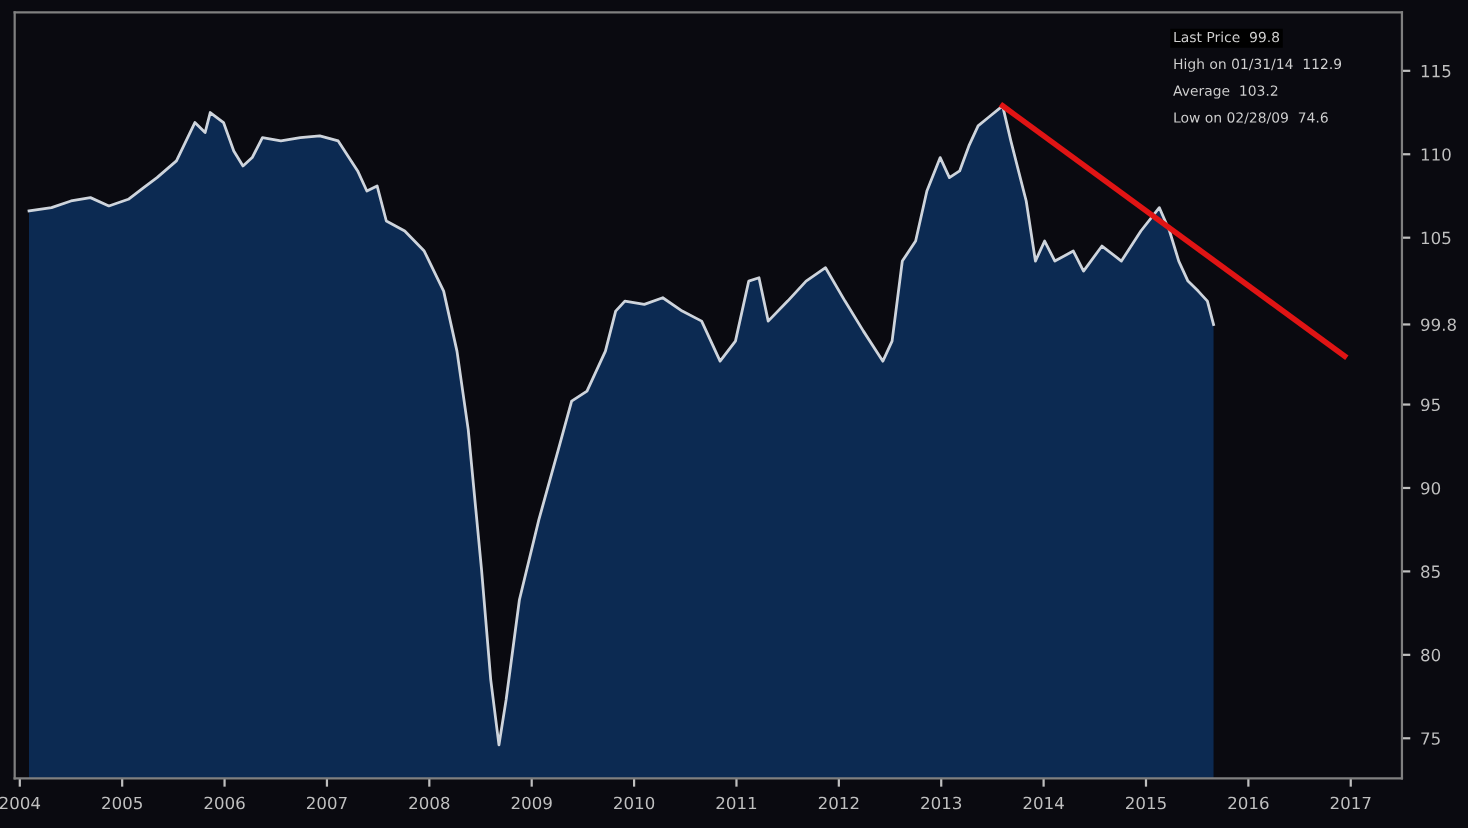 The height and width of the screenshot is (828, 1468). Describe the element at coordinates (20, 803) in the screenshot. I see `x-tick-label: 2004` at that location.